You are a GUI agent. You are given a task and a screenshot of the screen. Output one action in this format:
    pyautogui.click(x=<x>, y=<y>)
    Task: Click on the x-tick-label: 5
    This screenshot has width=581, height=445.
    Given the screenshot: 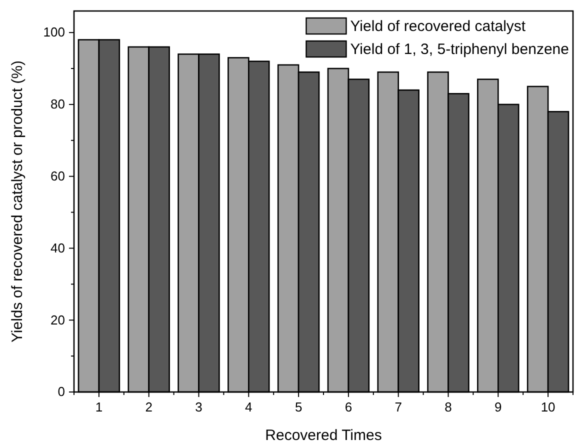 What is the action you would take?
    pyautogui.click(x=298, y=407)
    